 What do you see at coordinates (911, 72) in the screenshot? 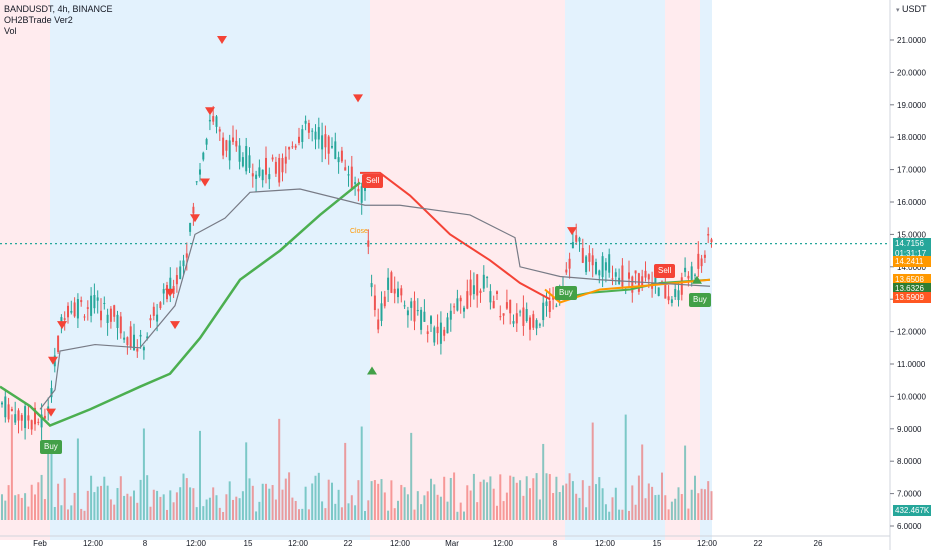
I see `price-tick-label: 20.0000` at bounding box center [911, 72].